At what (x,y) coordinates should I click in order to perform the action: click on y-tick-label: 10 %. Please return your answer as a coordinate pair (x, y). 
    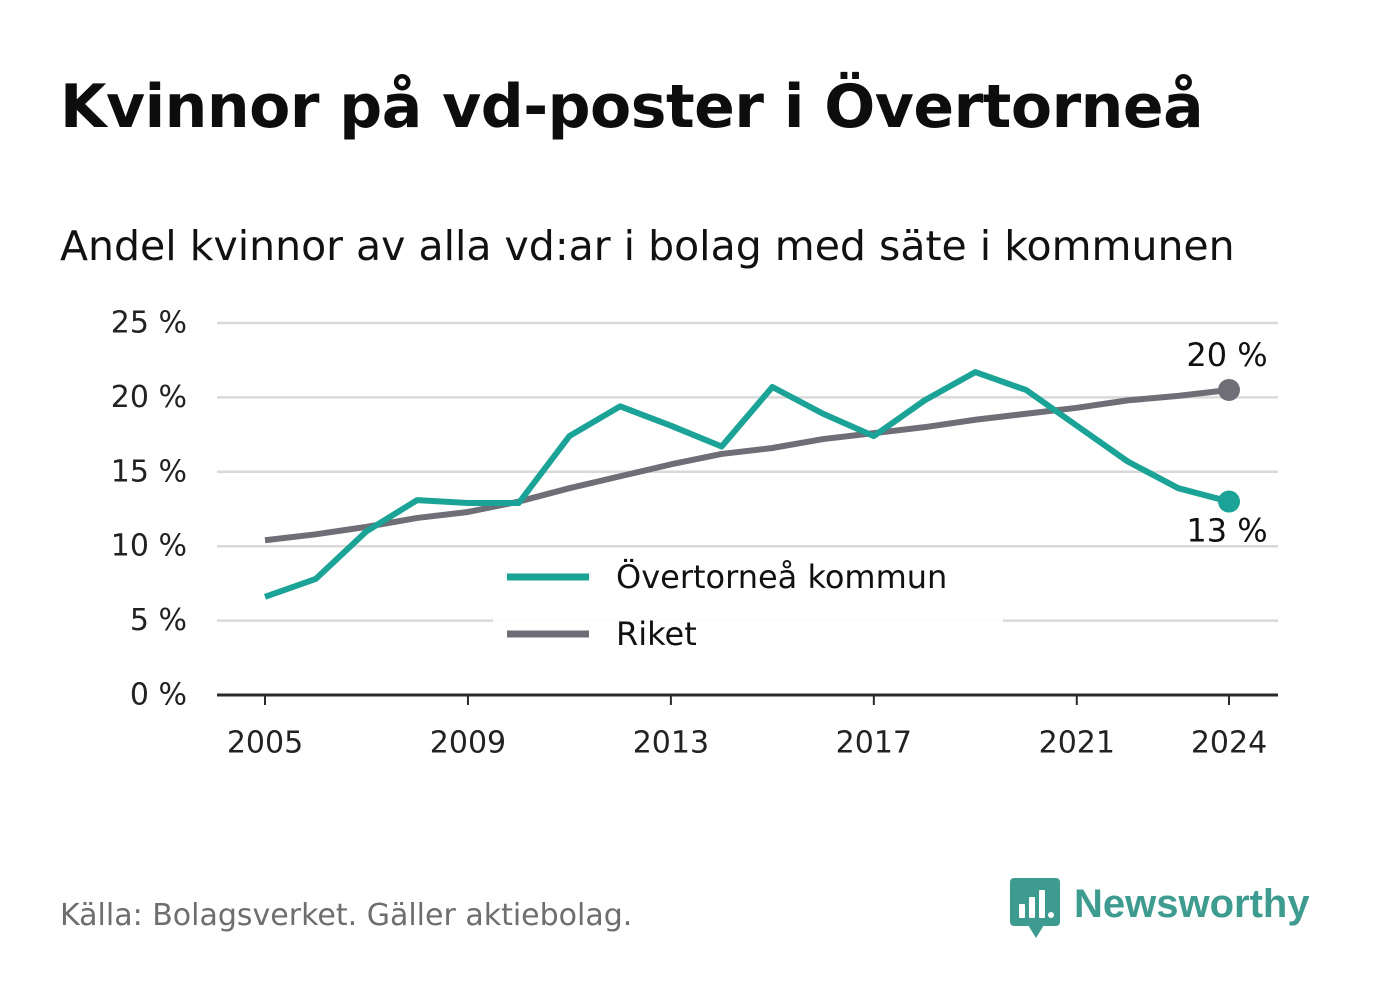
    Looking at the image, I should click on (149, 546).